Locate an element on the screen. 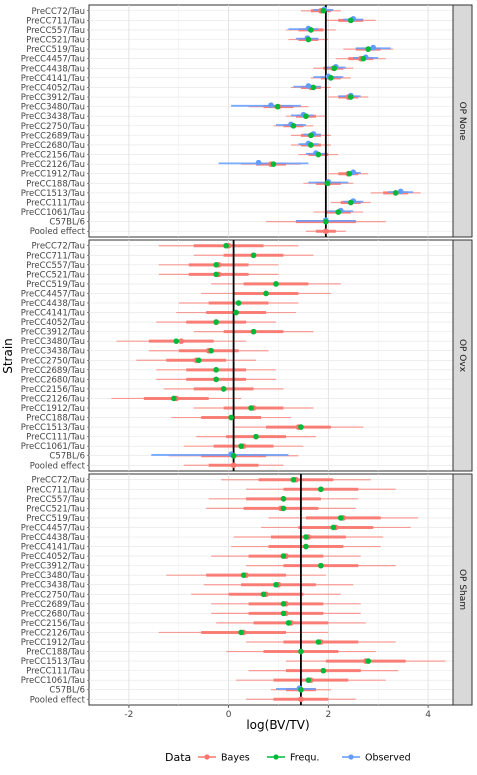 This screenshot has width=477, height=775. strain-label: PreCC521/Tau is located at coordinates (55, 509).